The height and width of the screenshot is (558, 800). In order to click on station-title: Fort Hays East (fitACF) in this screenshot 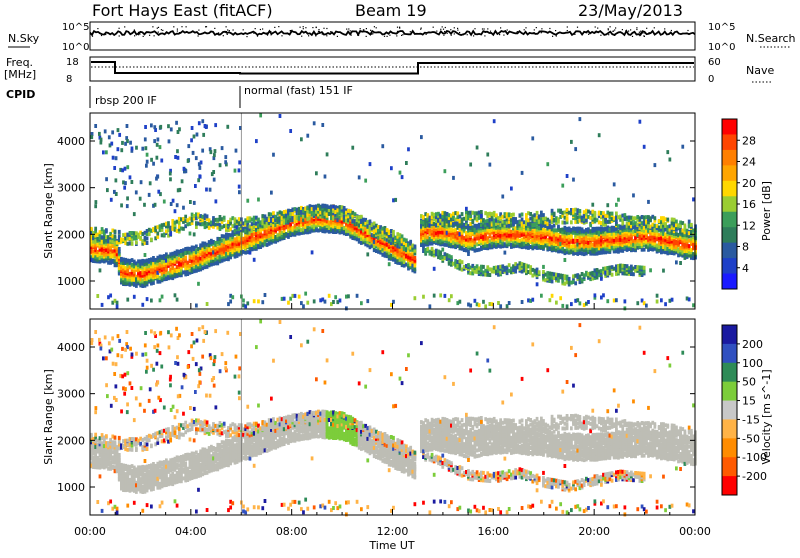, I will do `click(182, 10)`.